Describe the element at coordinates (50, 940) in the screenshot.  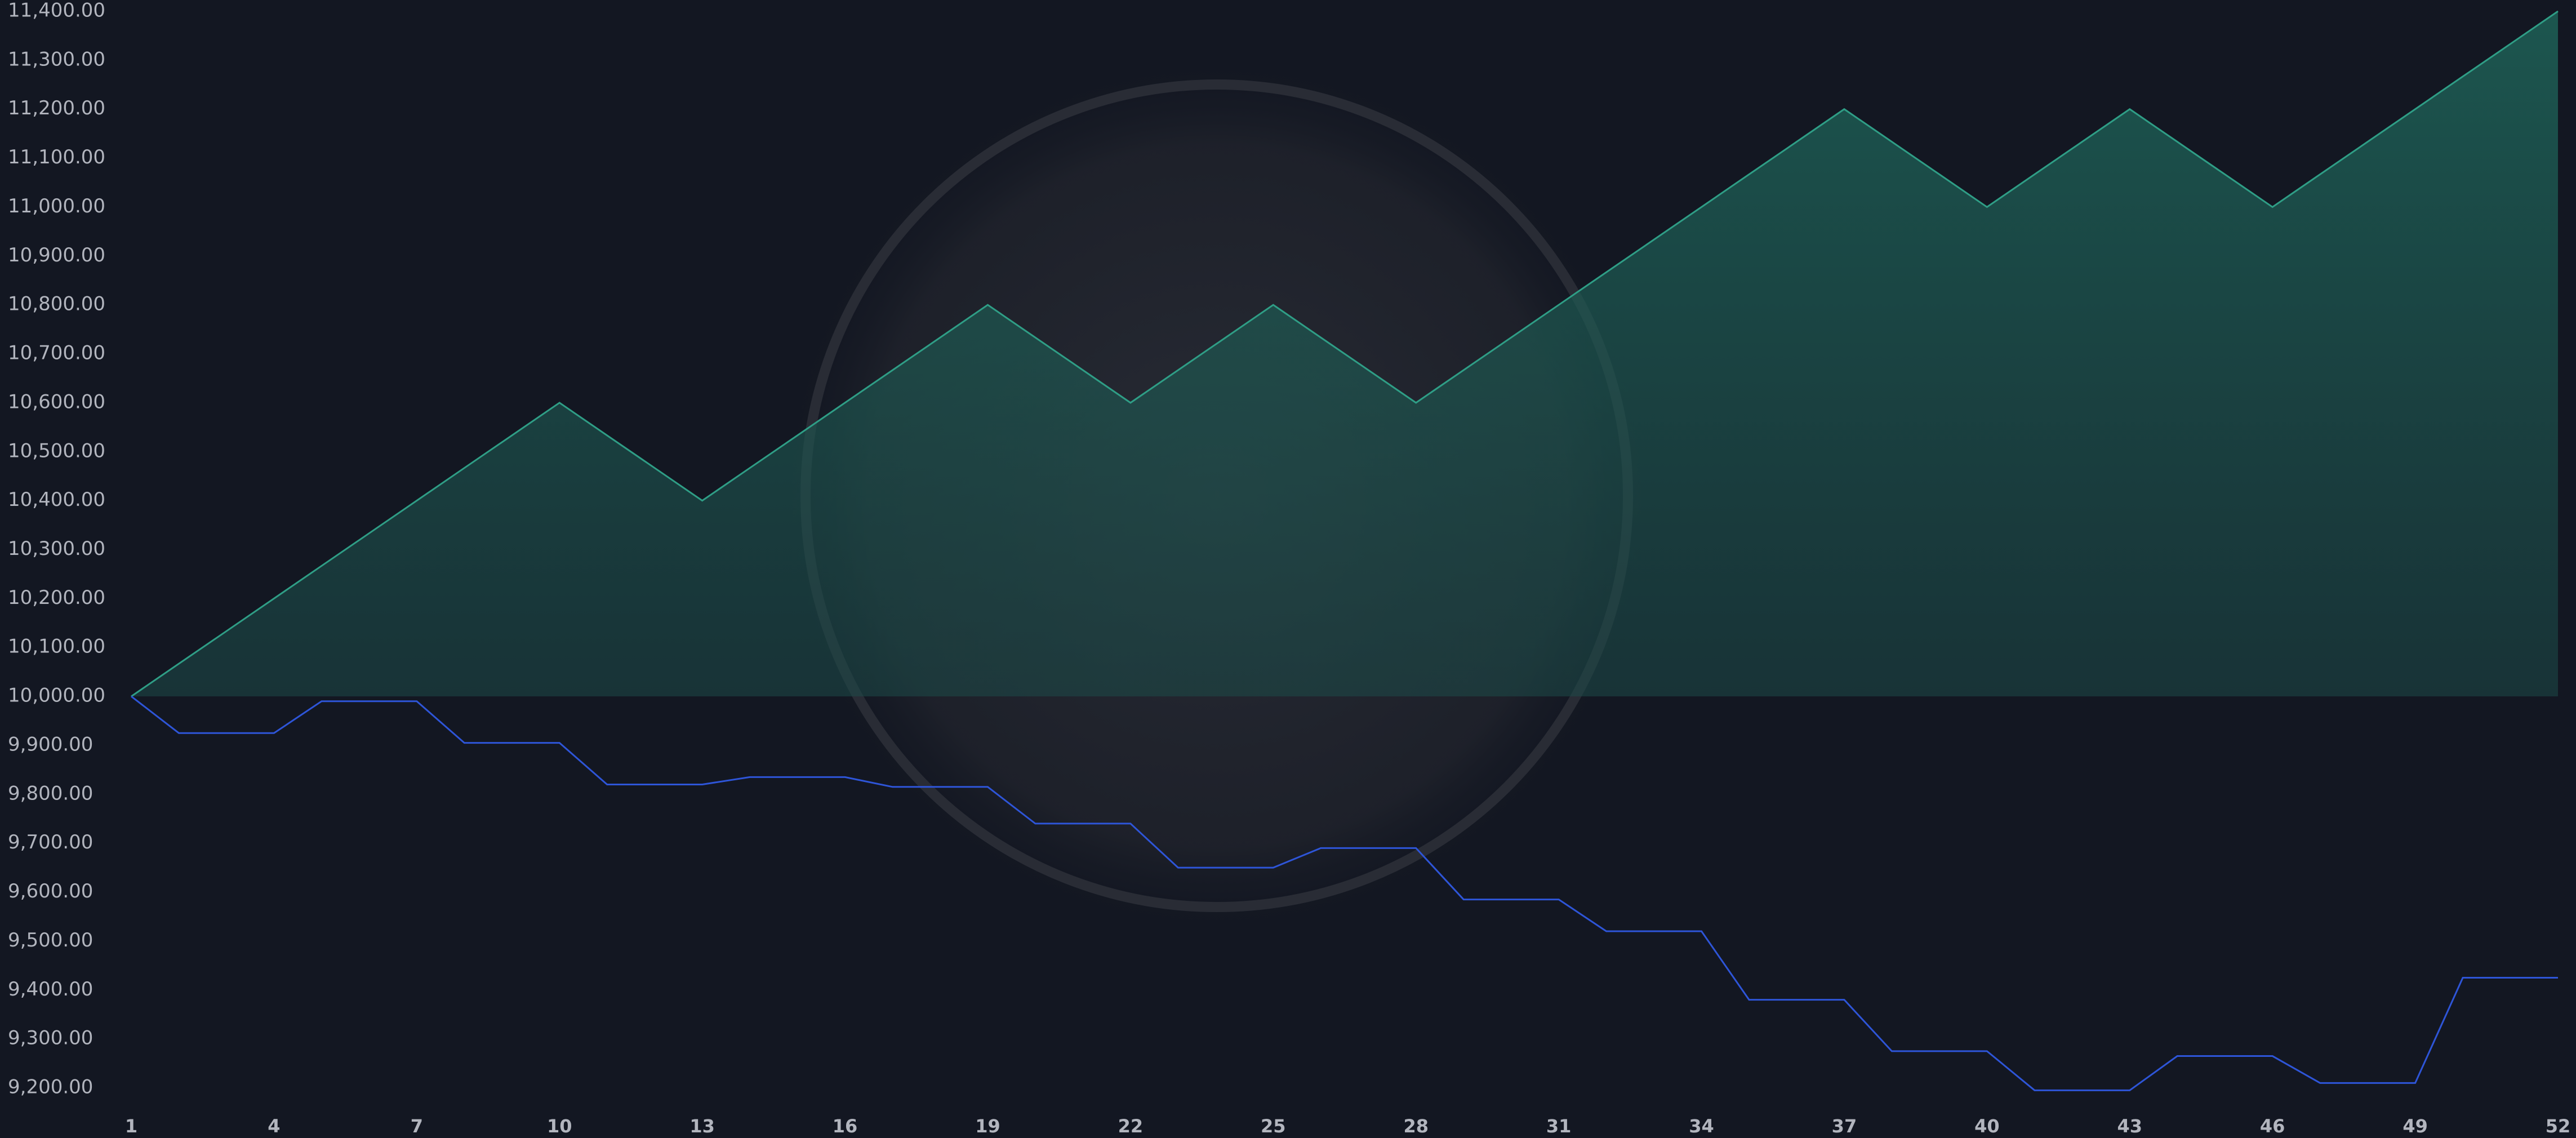
I see `y-tick-label: 9,500.00` at that location.